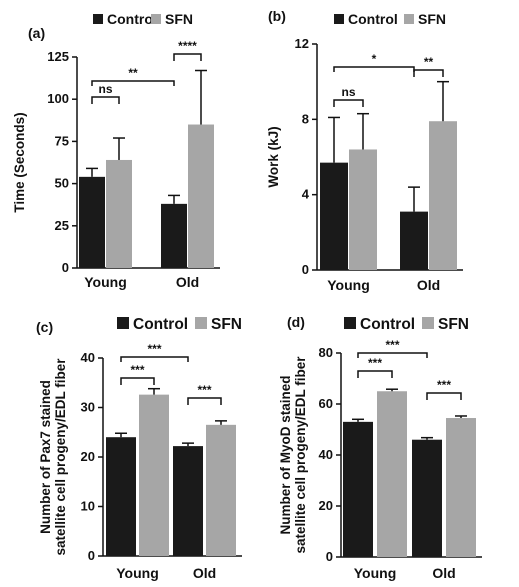  I want to click on panel-label: (a), so click(36, 33).